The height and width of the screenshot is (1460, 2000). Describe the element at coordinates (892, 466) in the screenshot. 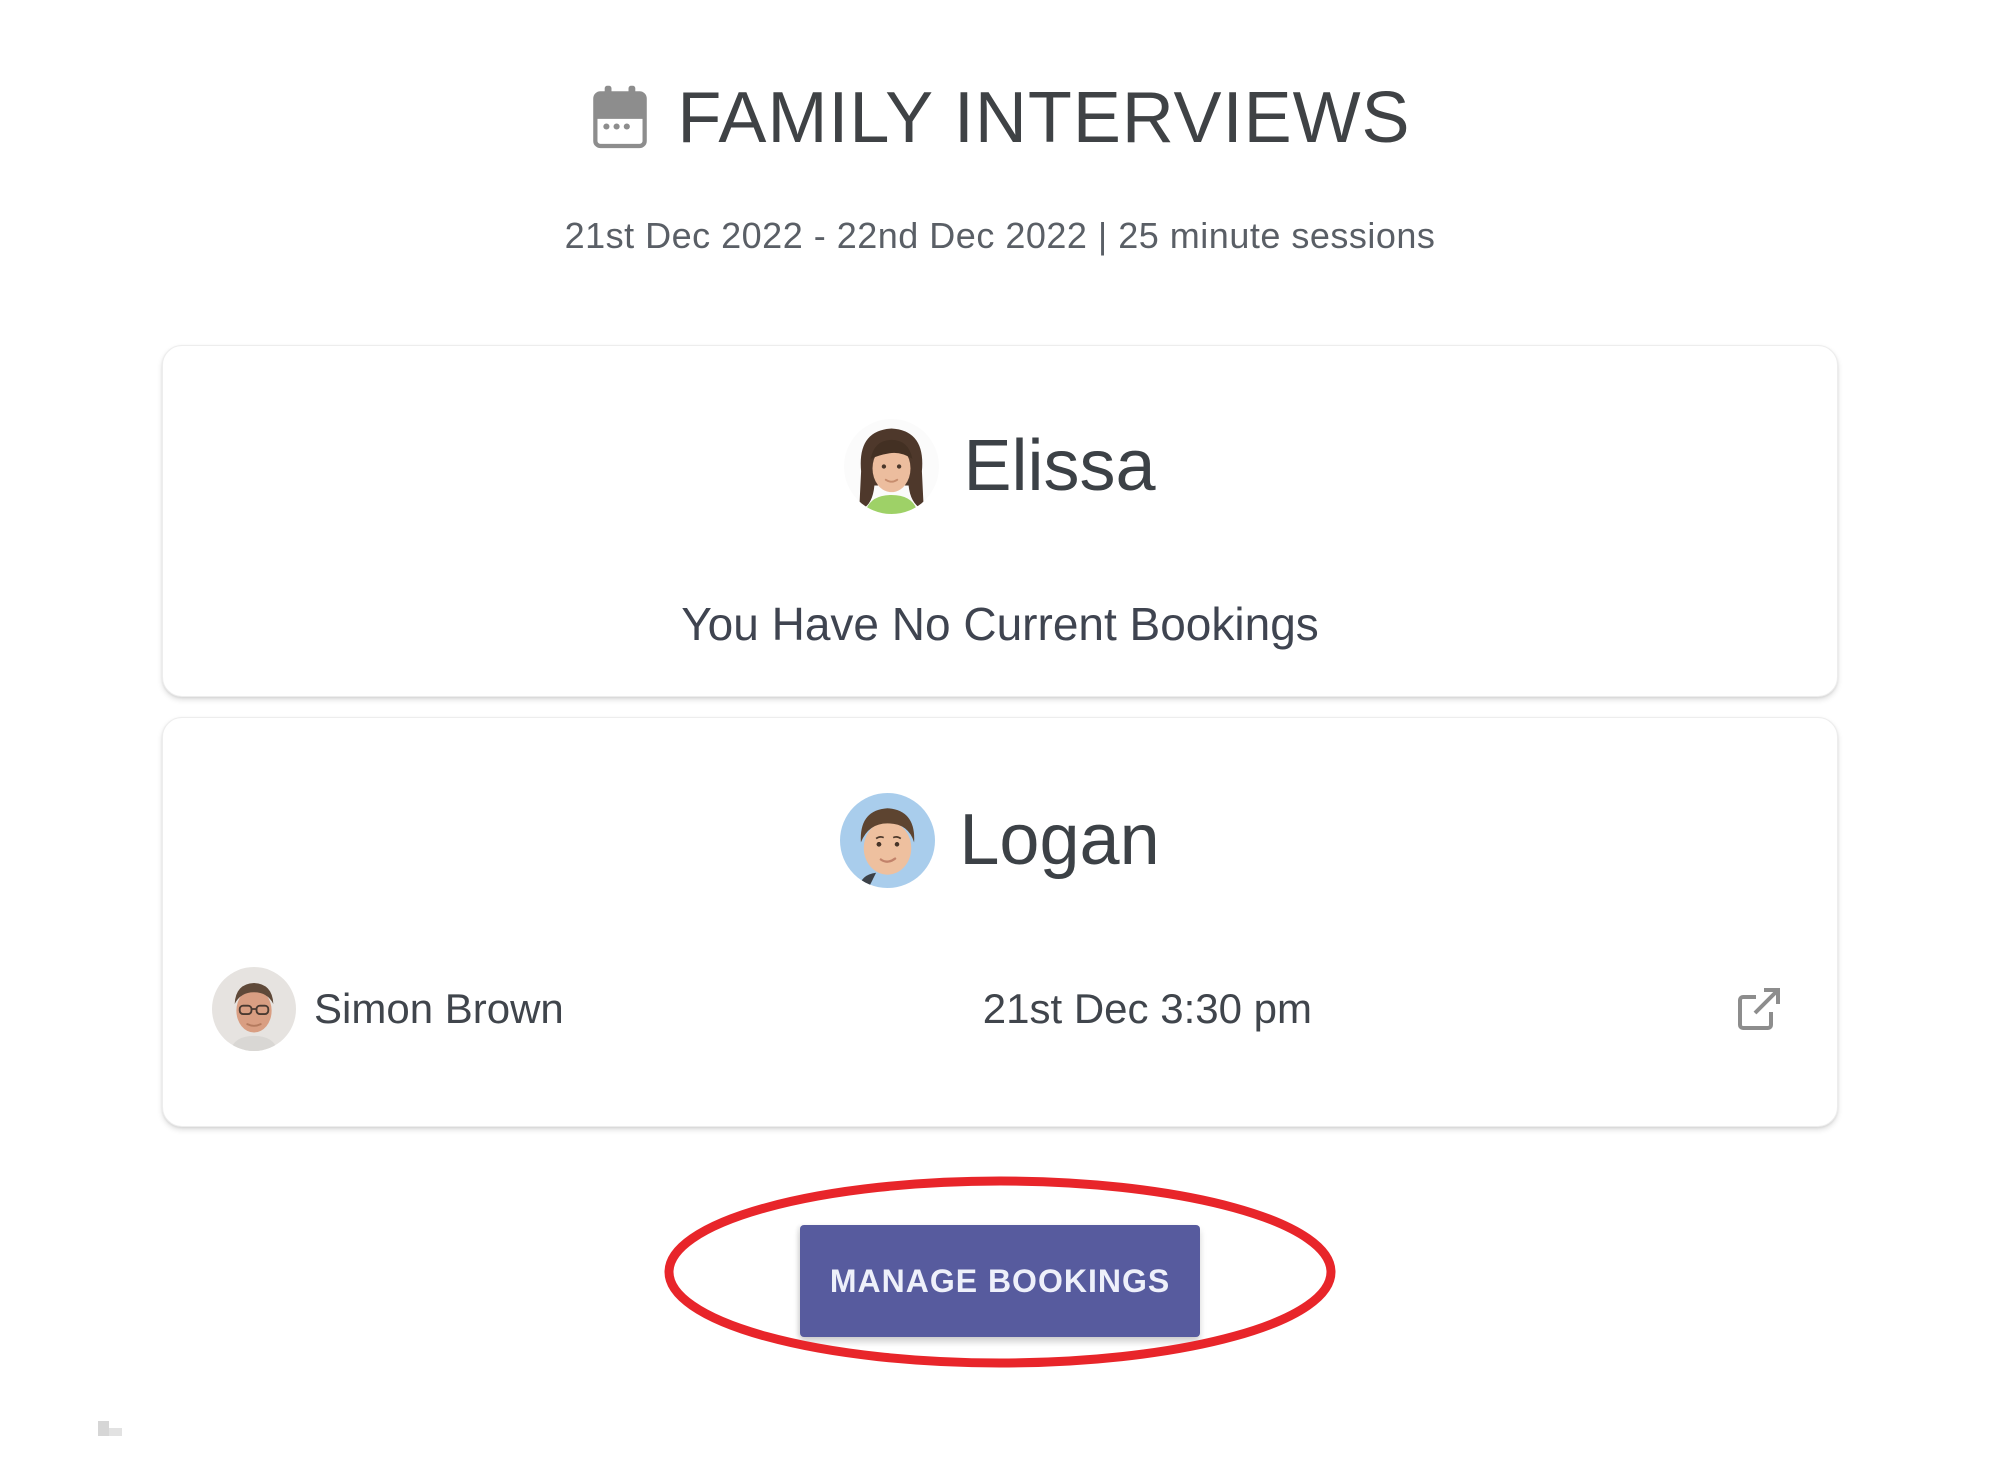

I see `avatar-elissa` at that location.